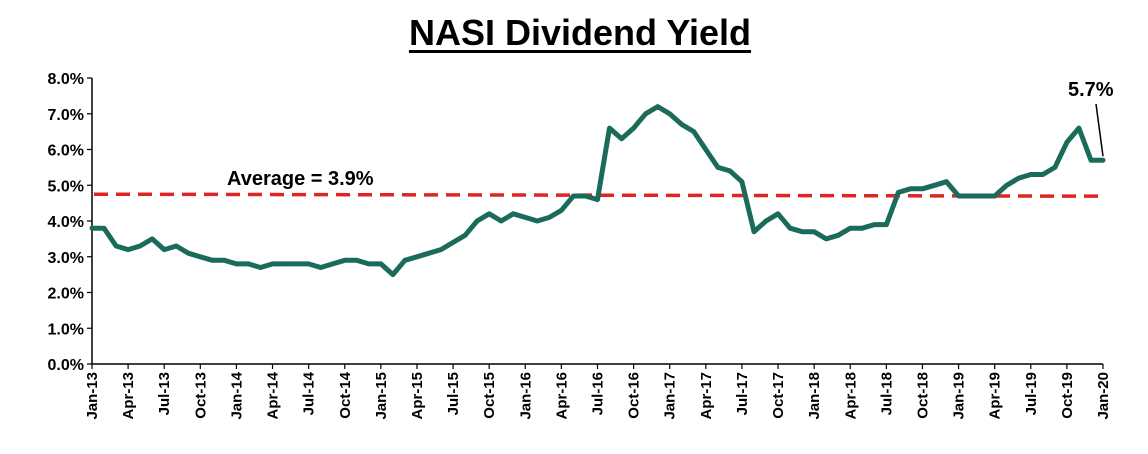 This screenshot has height=454, width=1148. What do you see at coordinates (922, 395) in the screenshot?
I see `x-tick-label: Oct-18` at bounding box center [922, 395].